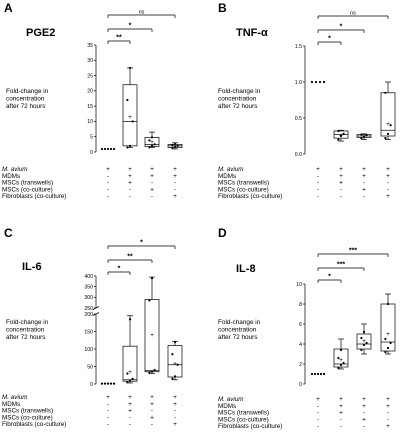 This screenshot has width=420, height=440. Describe the element at coordinates (27, 189) in the screenshot. I see `condition-label: MSCs (co-culture)` at that location.